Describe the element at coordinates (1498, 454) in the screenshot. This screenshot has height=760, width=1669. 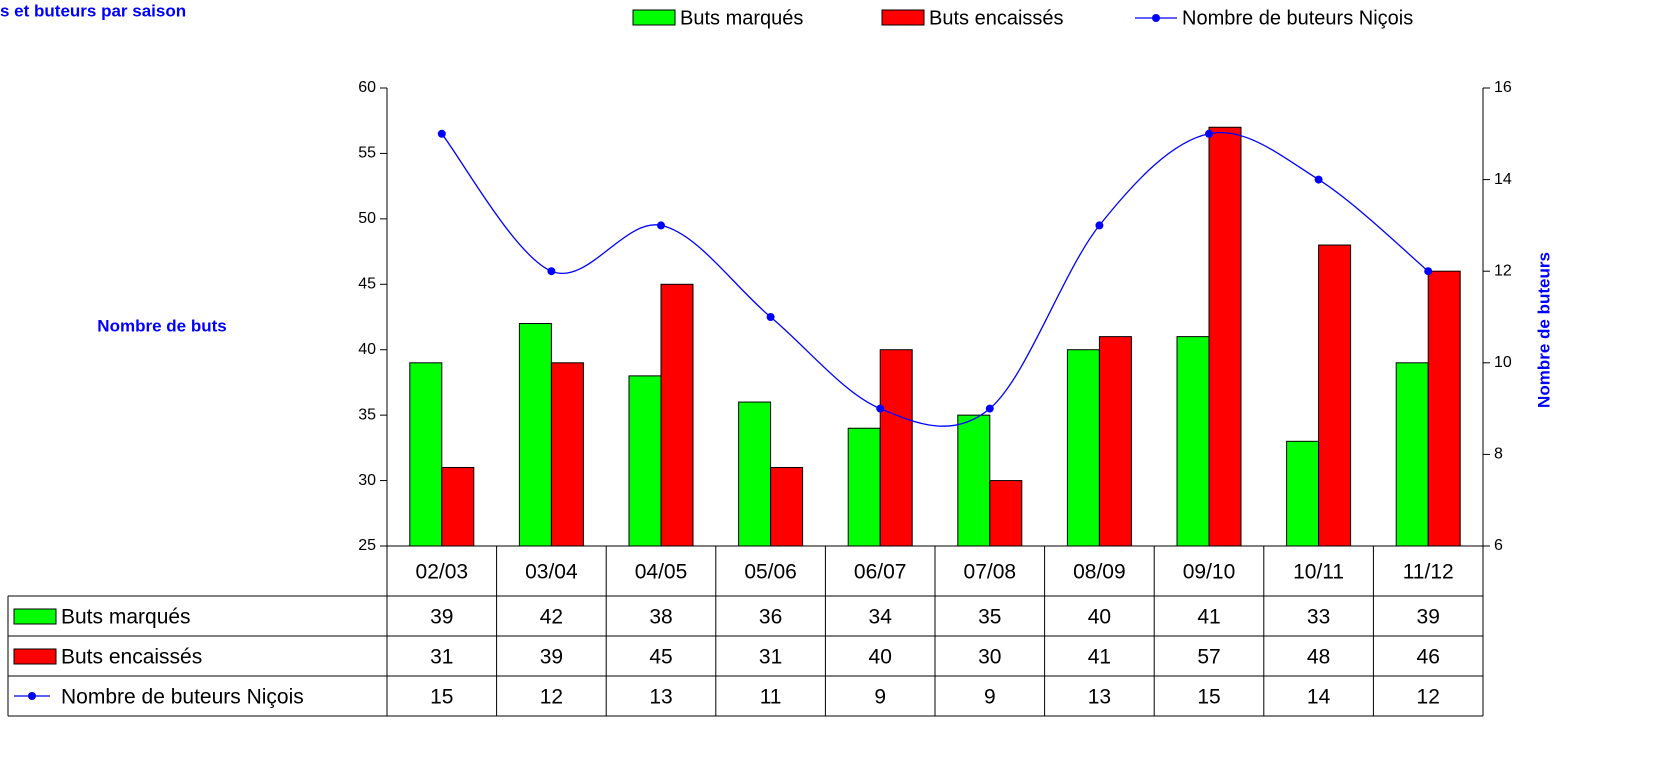
I see `y2-tick-label: 8` at that location.